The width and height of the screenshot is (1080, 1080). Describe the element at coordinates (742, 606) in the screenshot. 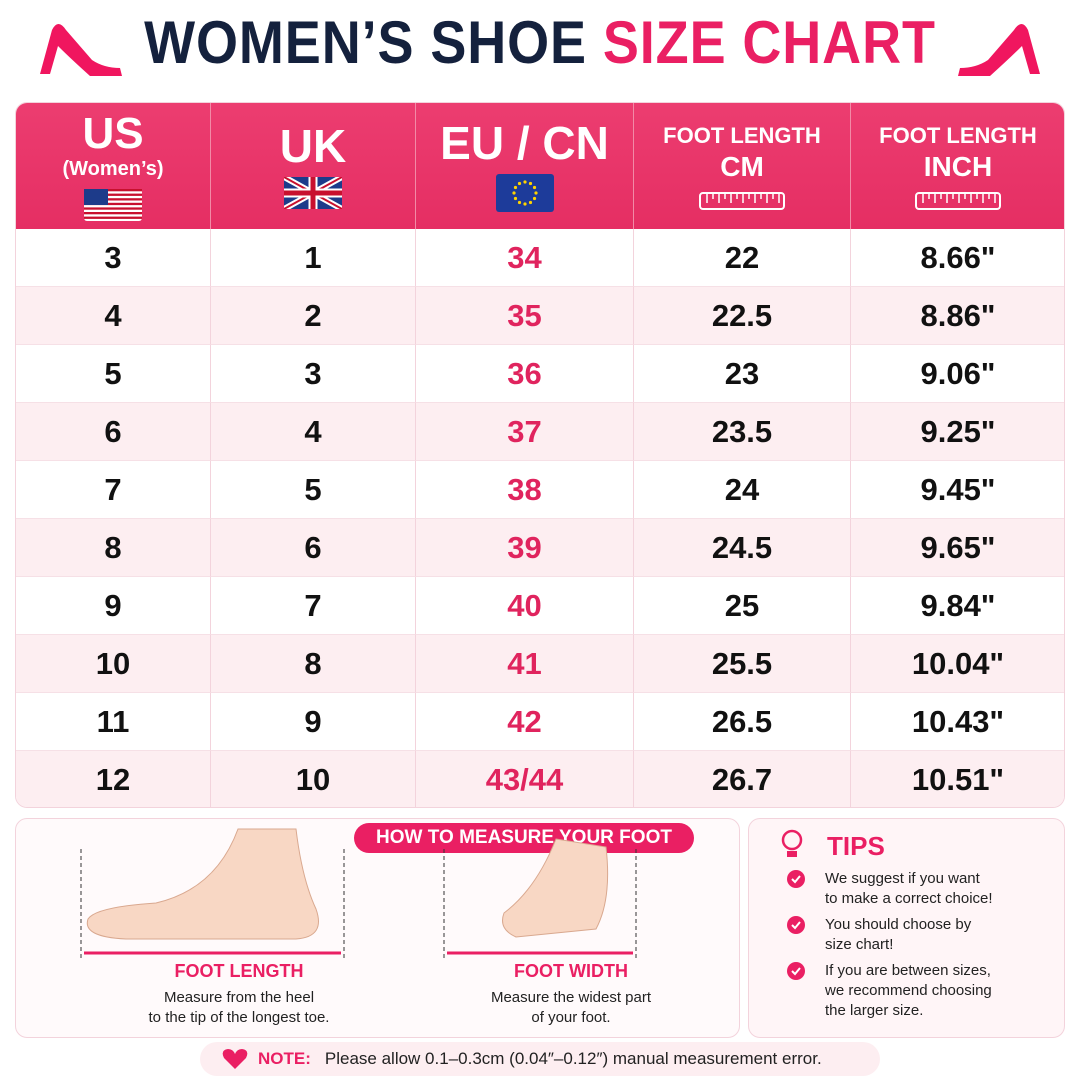

I see `table-cell: 25` at that location.